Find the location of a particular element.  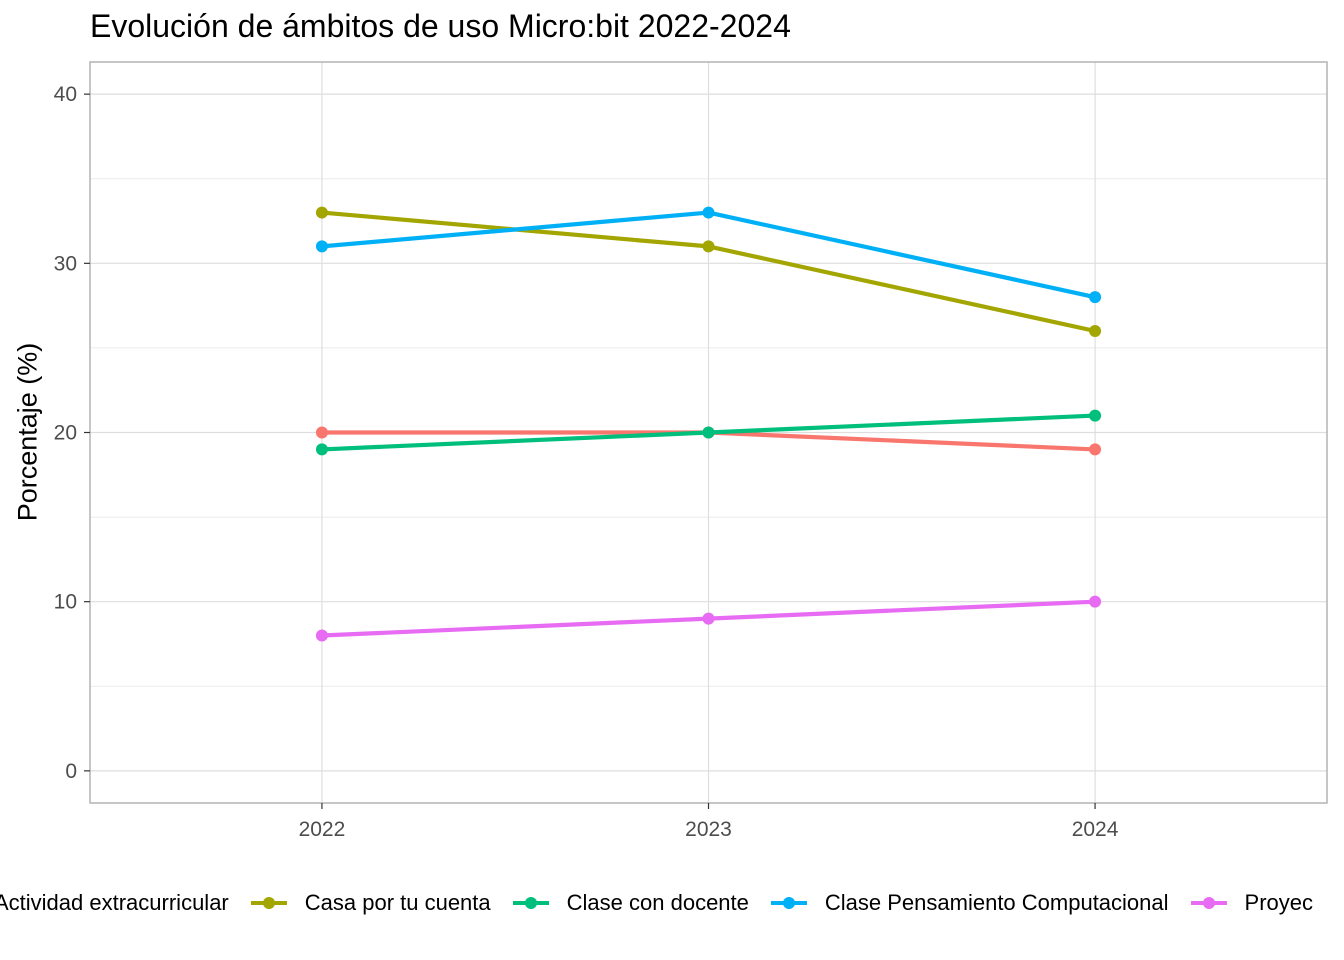

x-tick-label: 2023 is located at coordinates (708, 829).